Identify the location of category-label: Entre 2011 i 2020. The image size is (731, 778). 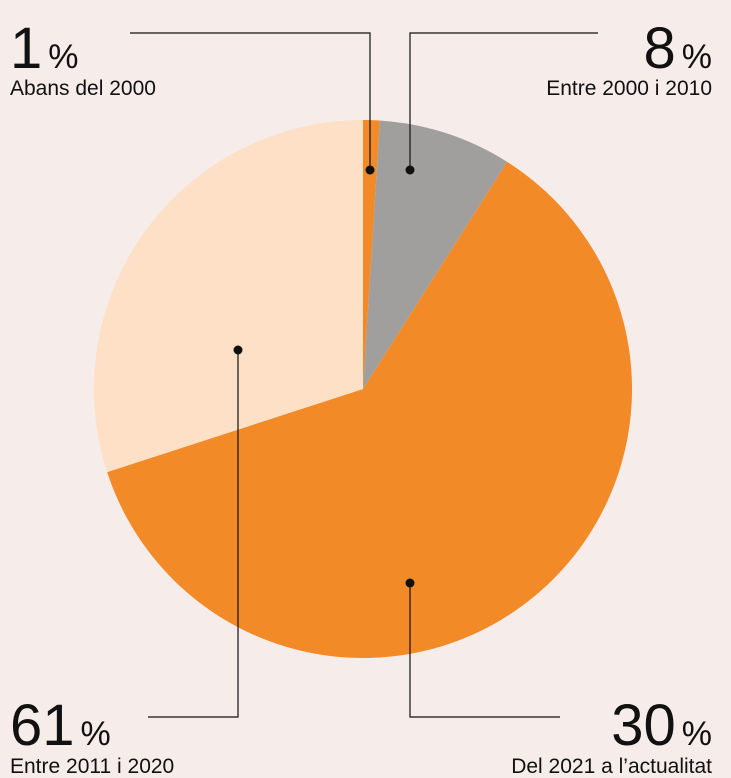
(92, 766).